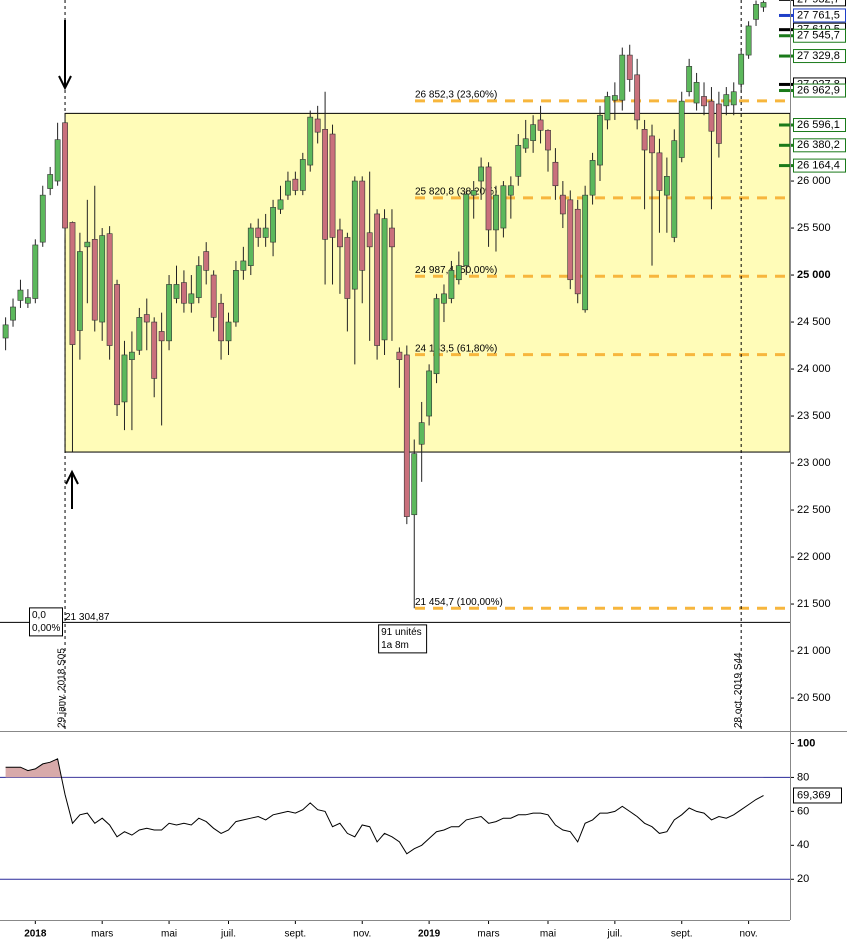 Image resolution: width=847 pixels, height=944 pixels. What do you see at coordinates (456, 95) in the screenshot?
I see `fib-label: 26 852,3 (23,60%)` at bounding box center [456, 95].